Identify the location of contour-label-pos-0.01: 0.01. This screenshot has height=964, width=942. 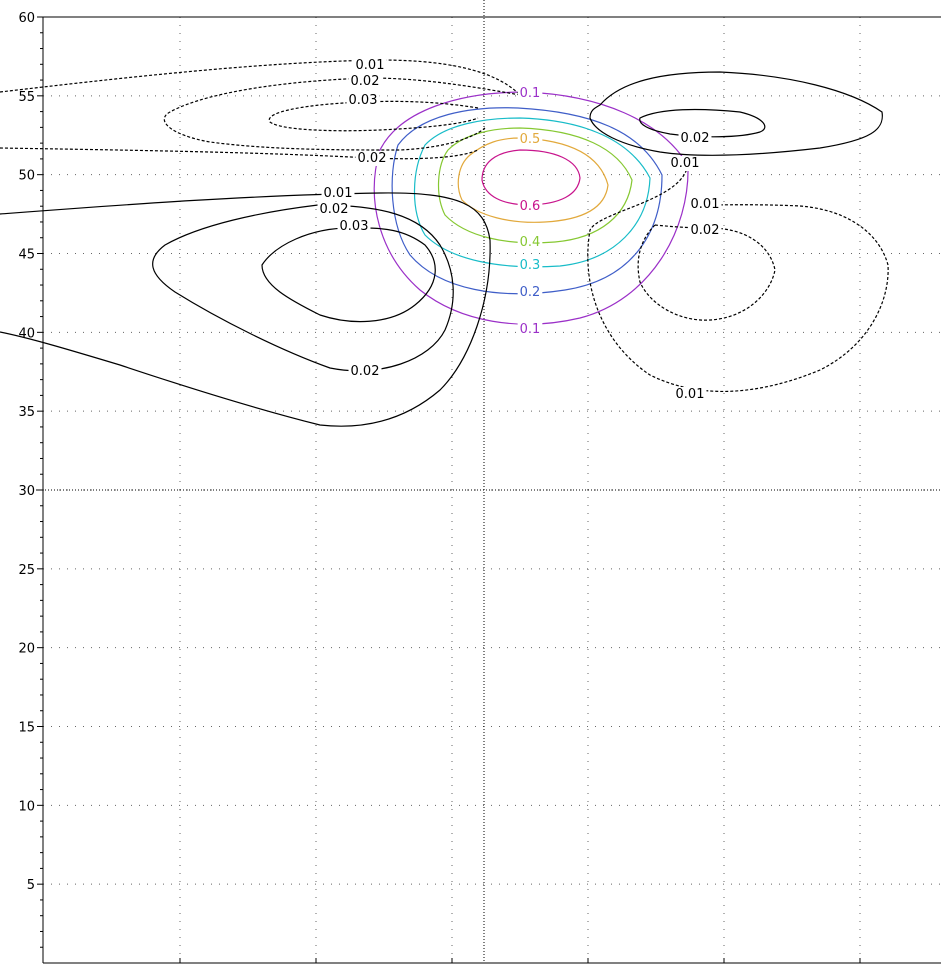
(338, 193).